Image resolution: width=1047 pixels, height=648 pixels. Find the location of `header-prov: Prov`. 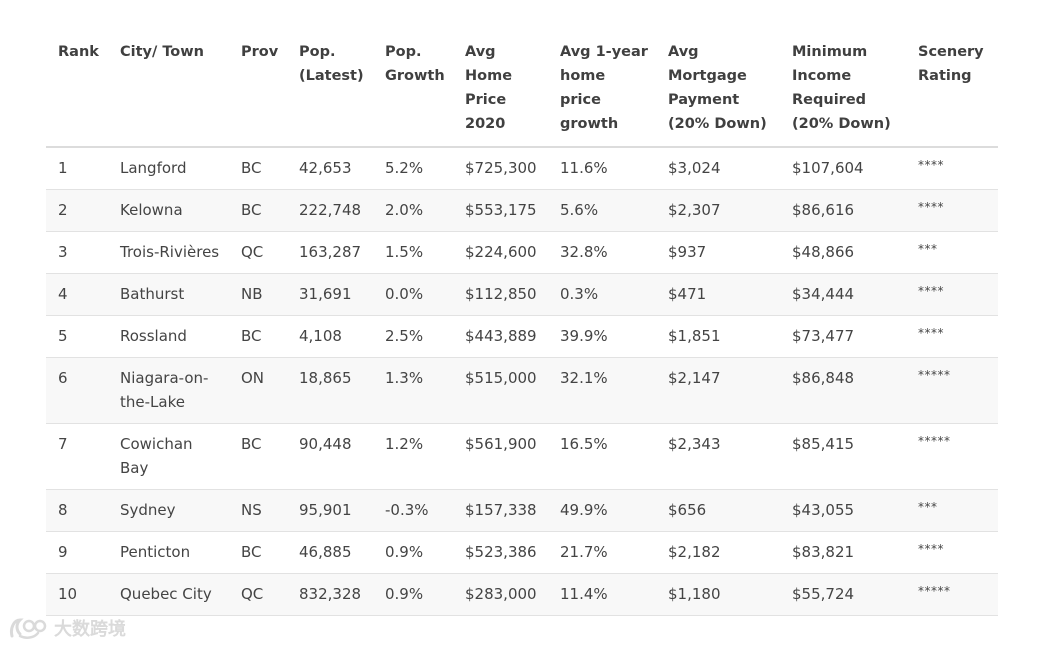

header-prov: Prov is located at coordinates (258, 94).